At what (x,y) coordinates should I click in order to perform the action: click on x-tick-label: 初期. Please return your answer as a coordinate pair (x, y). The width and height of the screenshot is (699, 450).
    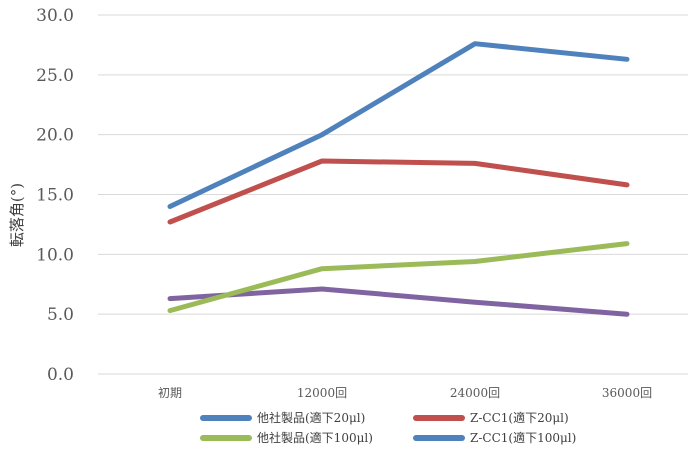
    Looking at the image, I should click on (170, 393).